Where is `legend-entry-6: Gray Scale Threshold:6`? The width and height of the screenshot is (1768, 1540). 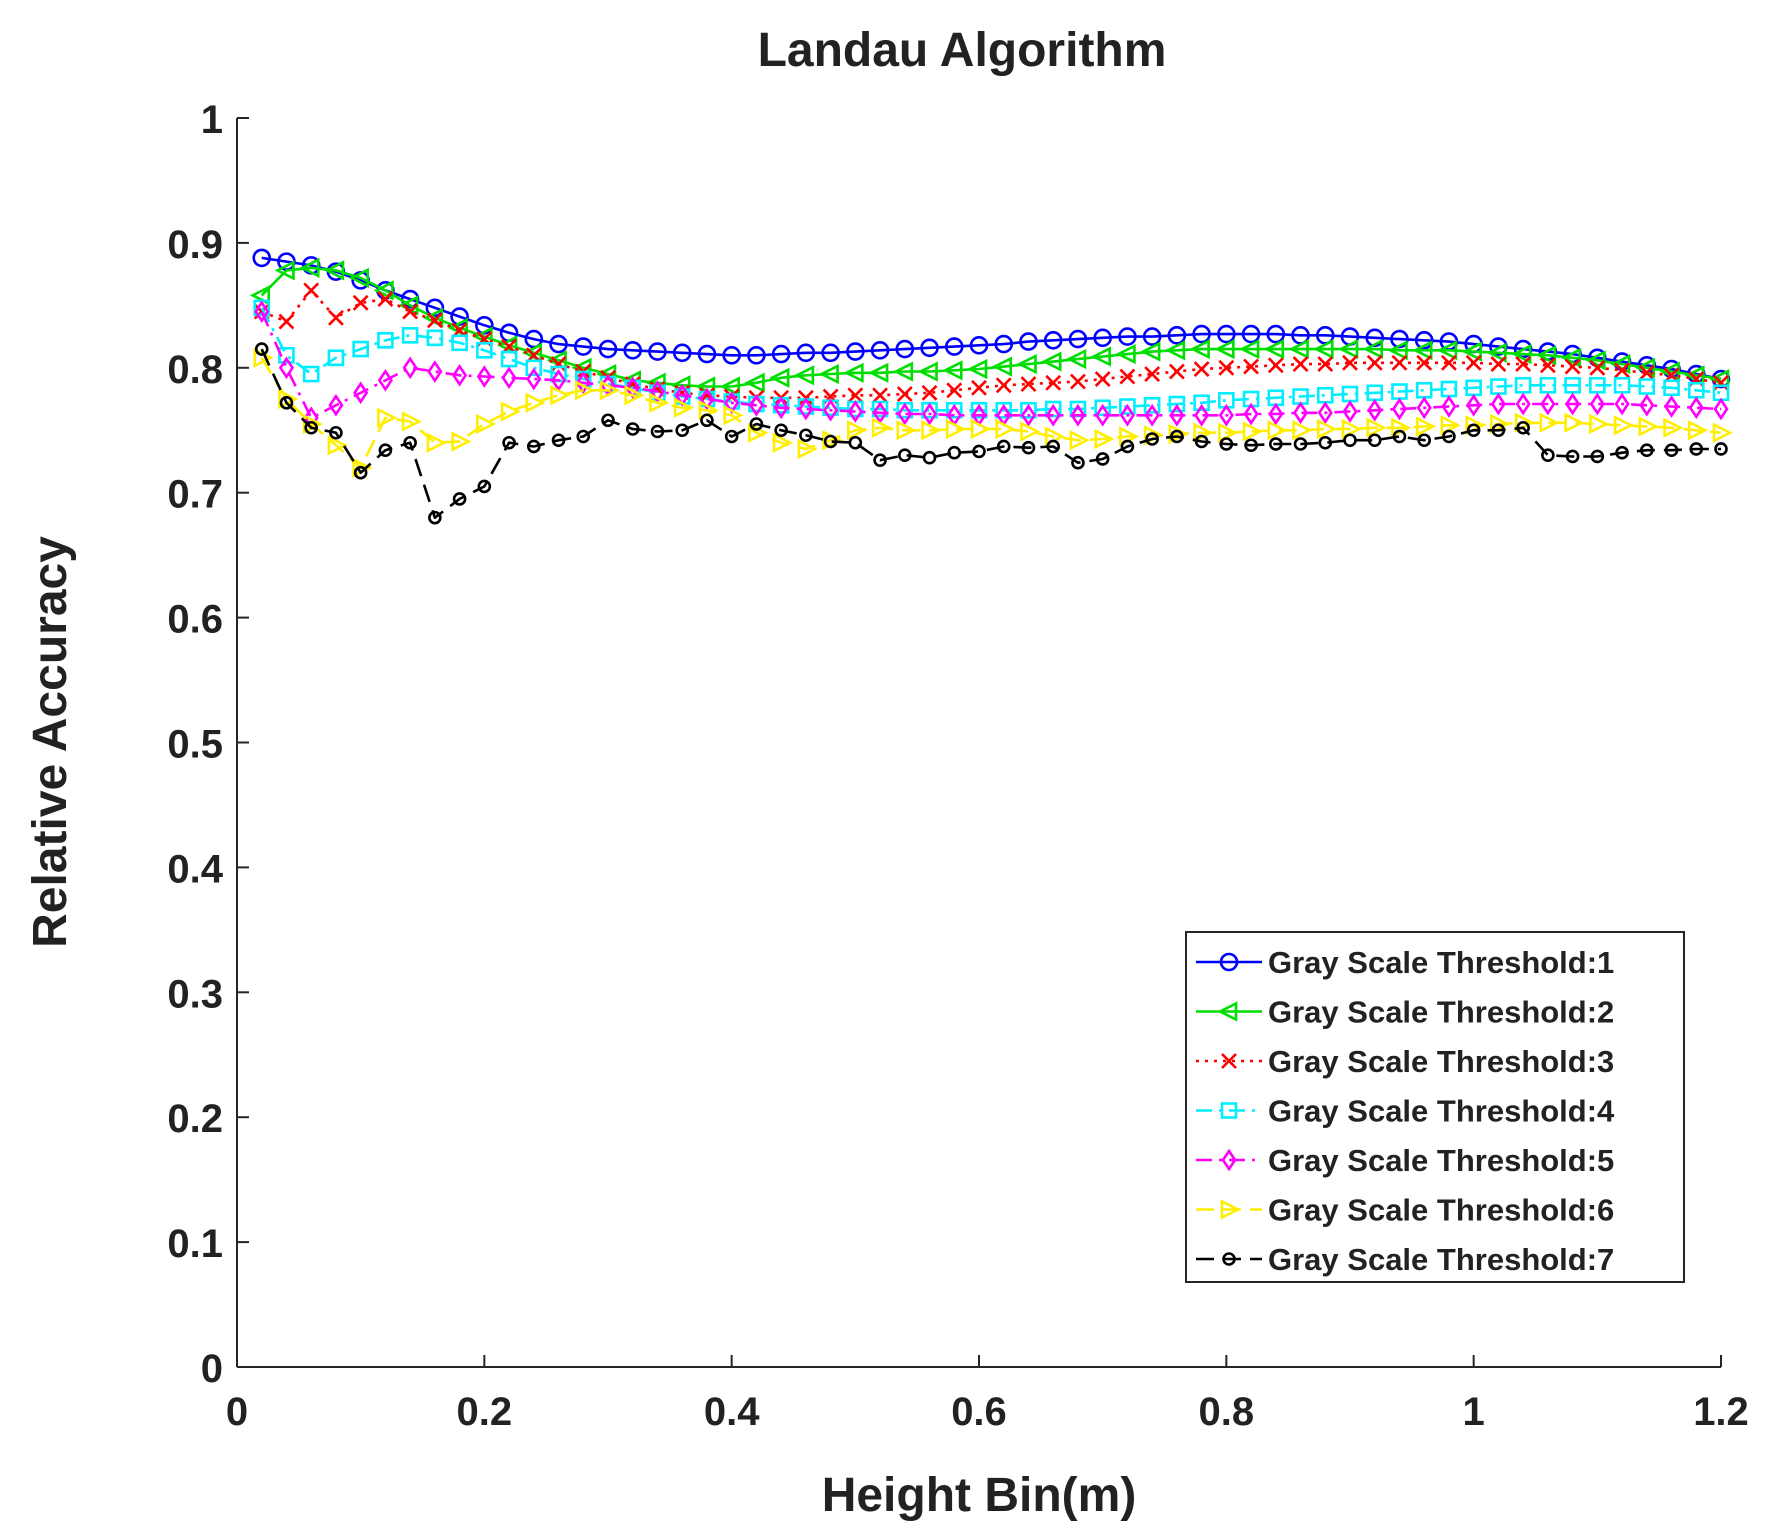
legend-entry-6: Gray Scale Threshold:6 is located at coordinates (1405, 1210).